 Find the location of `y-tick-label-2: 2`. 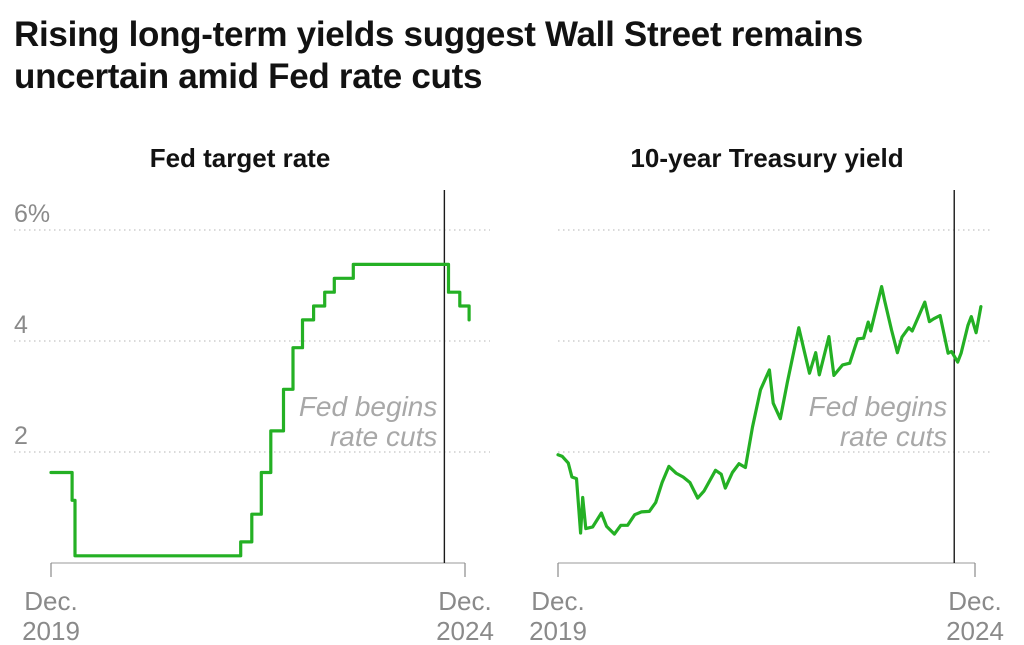

y-tick-label-2: 2 is located at coordinates (21, 436).